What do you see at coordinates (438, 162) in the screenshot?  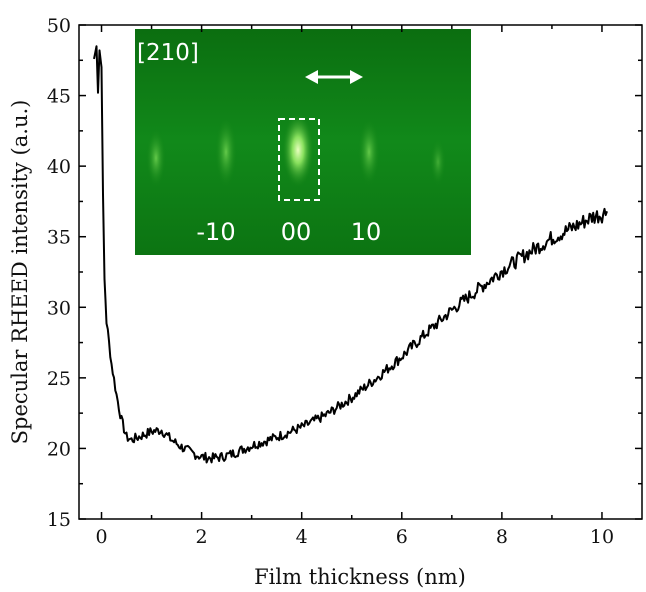 I see `inset-streak-far-right` at bounding box center [438, 162].